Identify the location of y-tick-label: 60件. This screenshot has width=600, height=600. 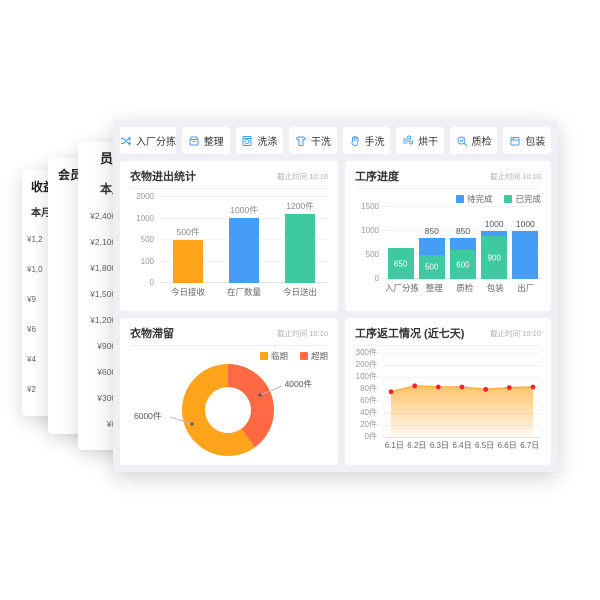
(368, 400).